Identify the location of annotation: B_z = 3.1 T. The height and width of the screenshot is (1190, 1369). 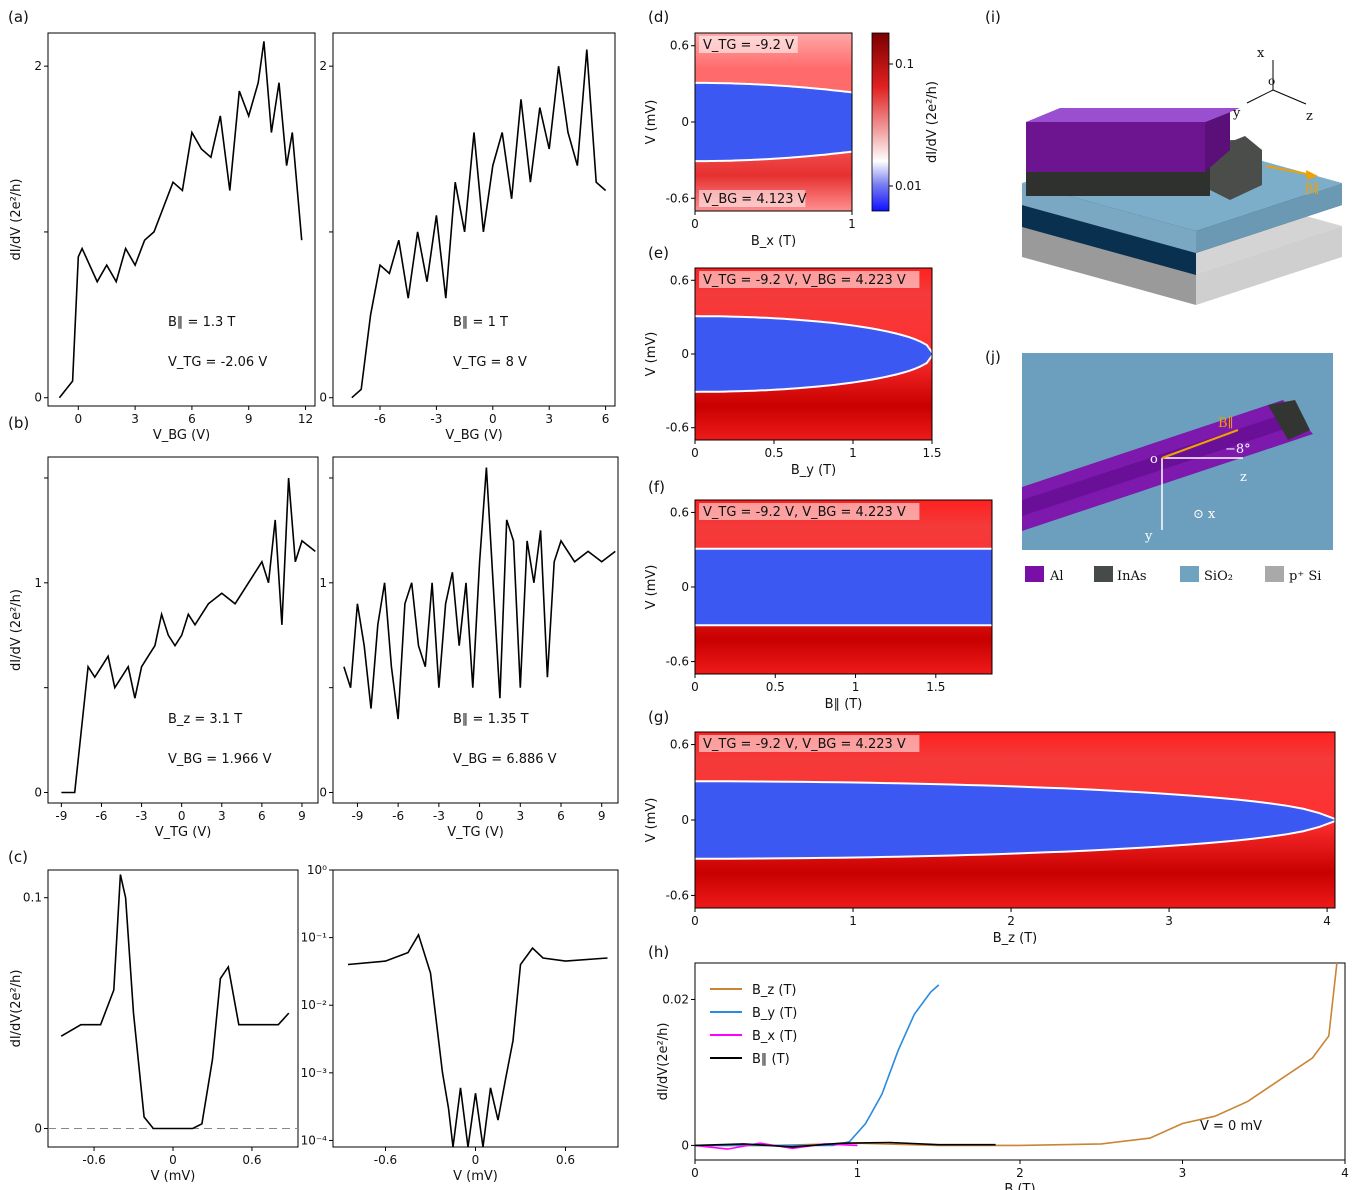
(205, 719).